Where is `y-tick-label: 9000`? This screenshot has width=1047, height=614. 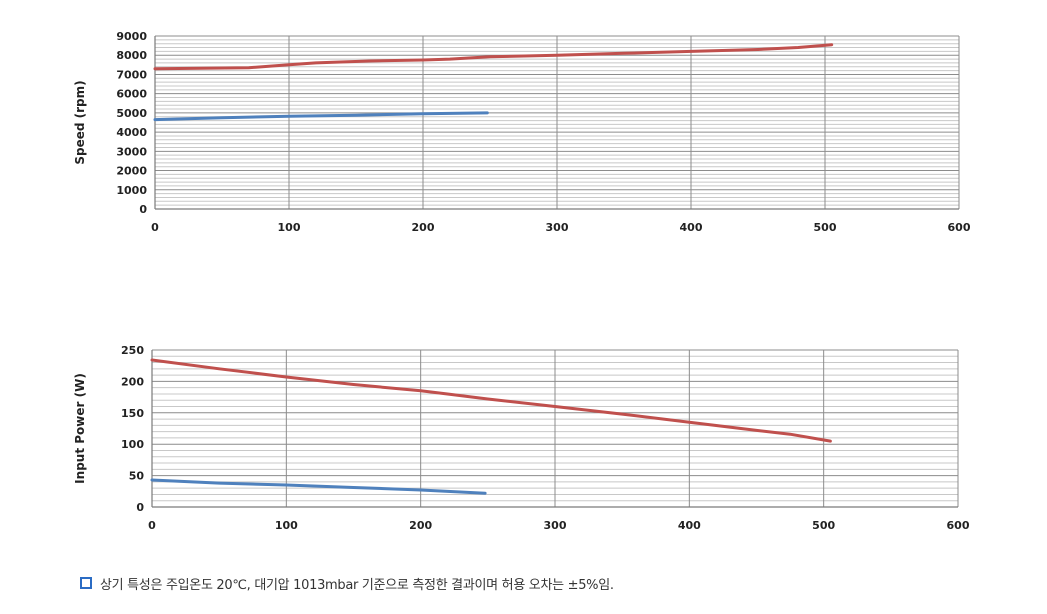
y-tick-label: 9000 is located at coordinates (131, 36).